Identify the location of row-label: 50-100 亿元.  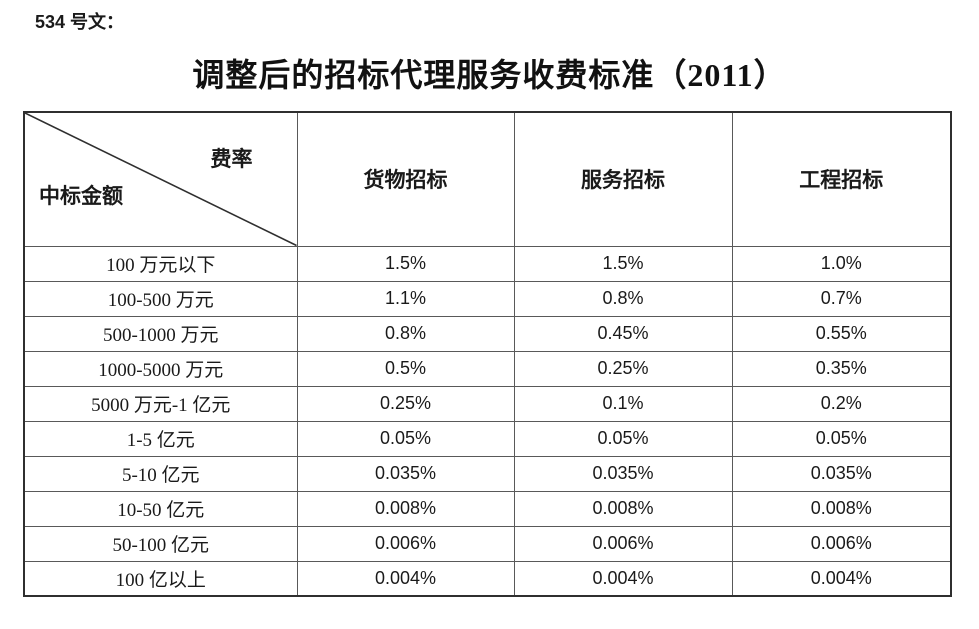
(160, 543).